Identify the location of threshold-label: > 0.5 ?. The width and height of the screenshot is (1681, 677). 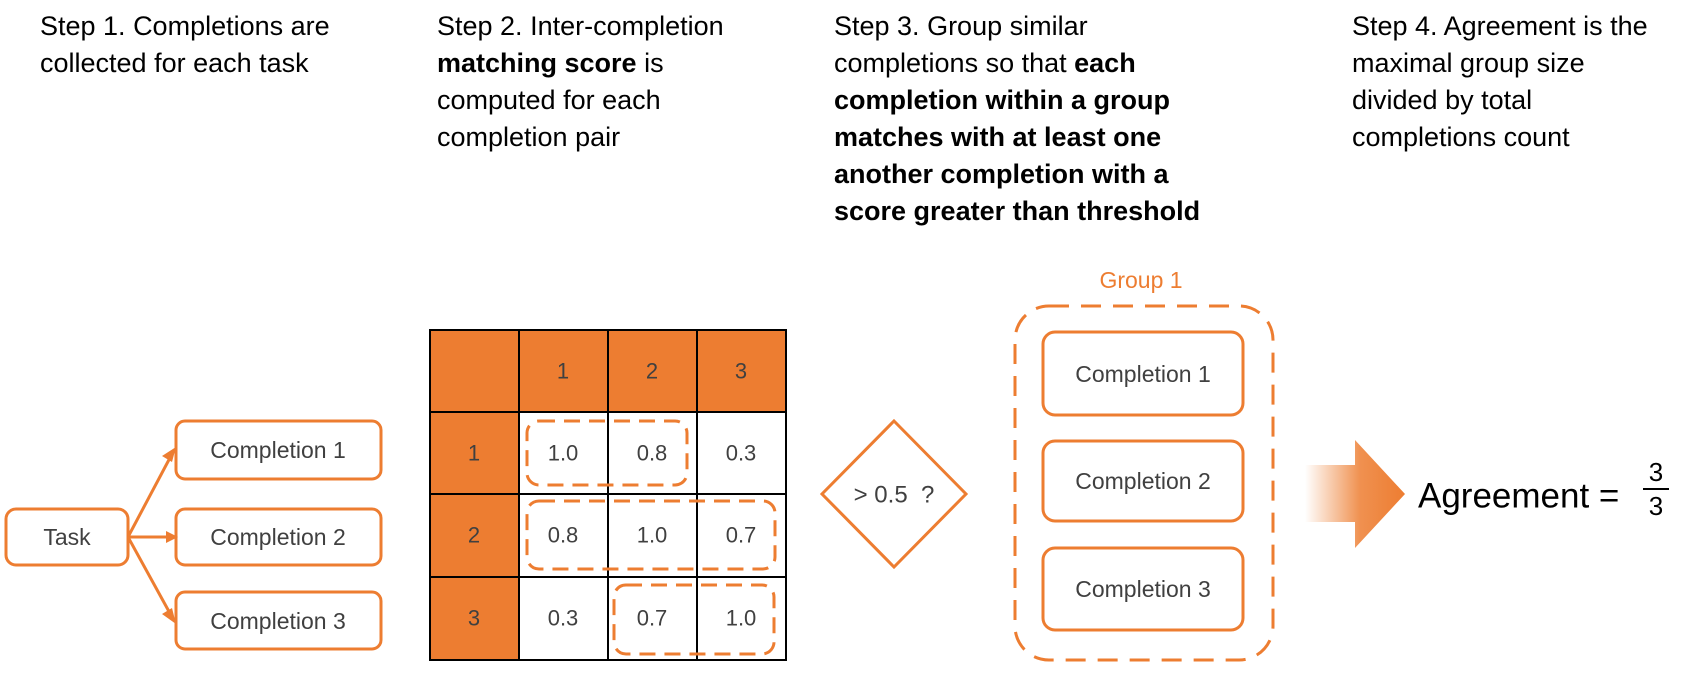
(894, 495).